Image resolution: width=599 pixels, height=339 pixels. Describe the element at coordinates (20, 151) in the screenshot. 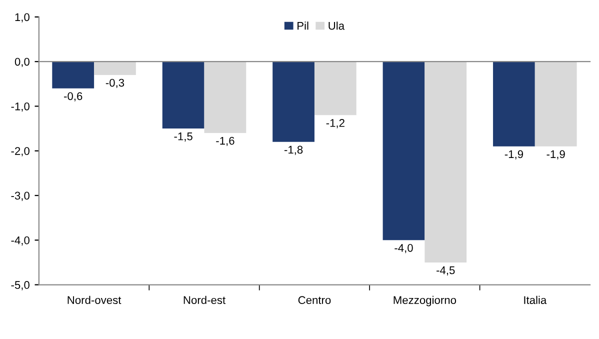

I see `y-tick-label: -2,0` at that location.